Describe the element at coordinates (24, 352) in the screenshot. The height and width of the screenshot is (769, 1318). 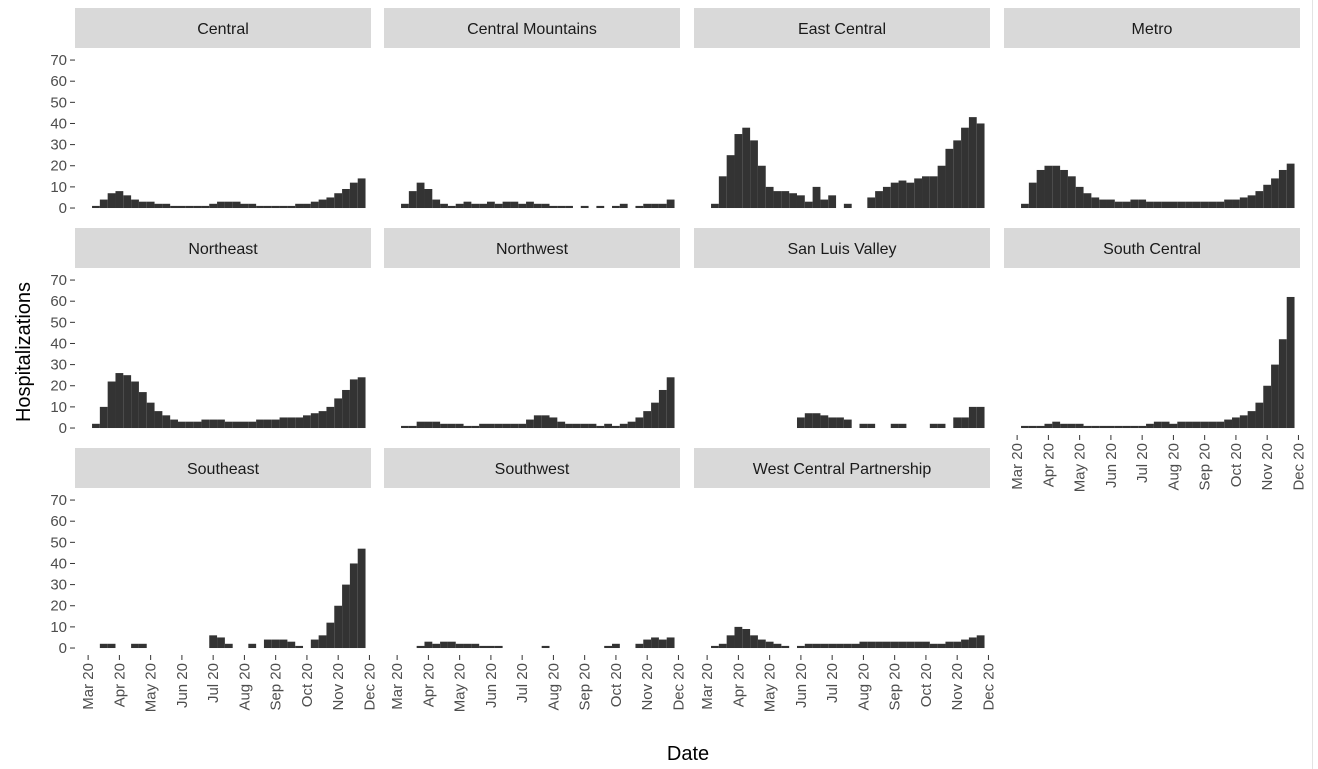
I see `y-axis-title: Hospitalizations` at that location.